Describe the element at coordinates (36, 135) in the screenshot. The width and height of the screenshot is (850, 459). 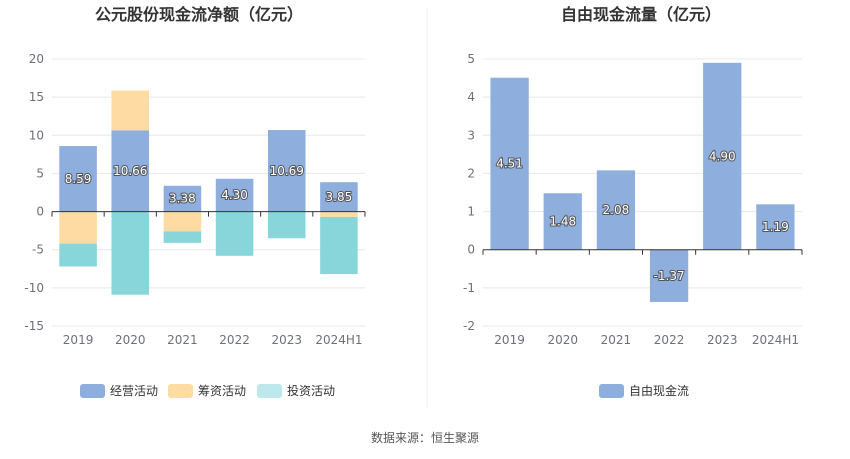
I see `cashflow-y-tick-label: 10` at that location.